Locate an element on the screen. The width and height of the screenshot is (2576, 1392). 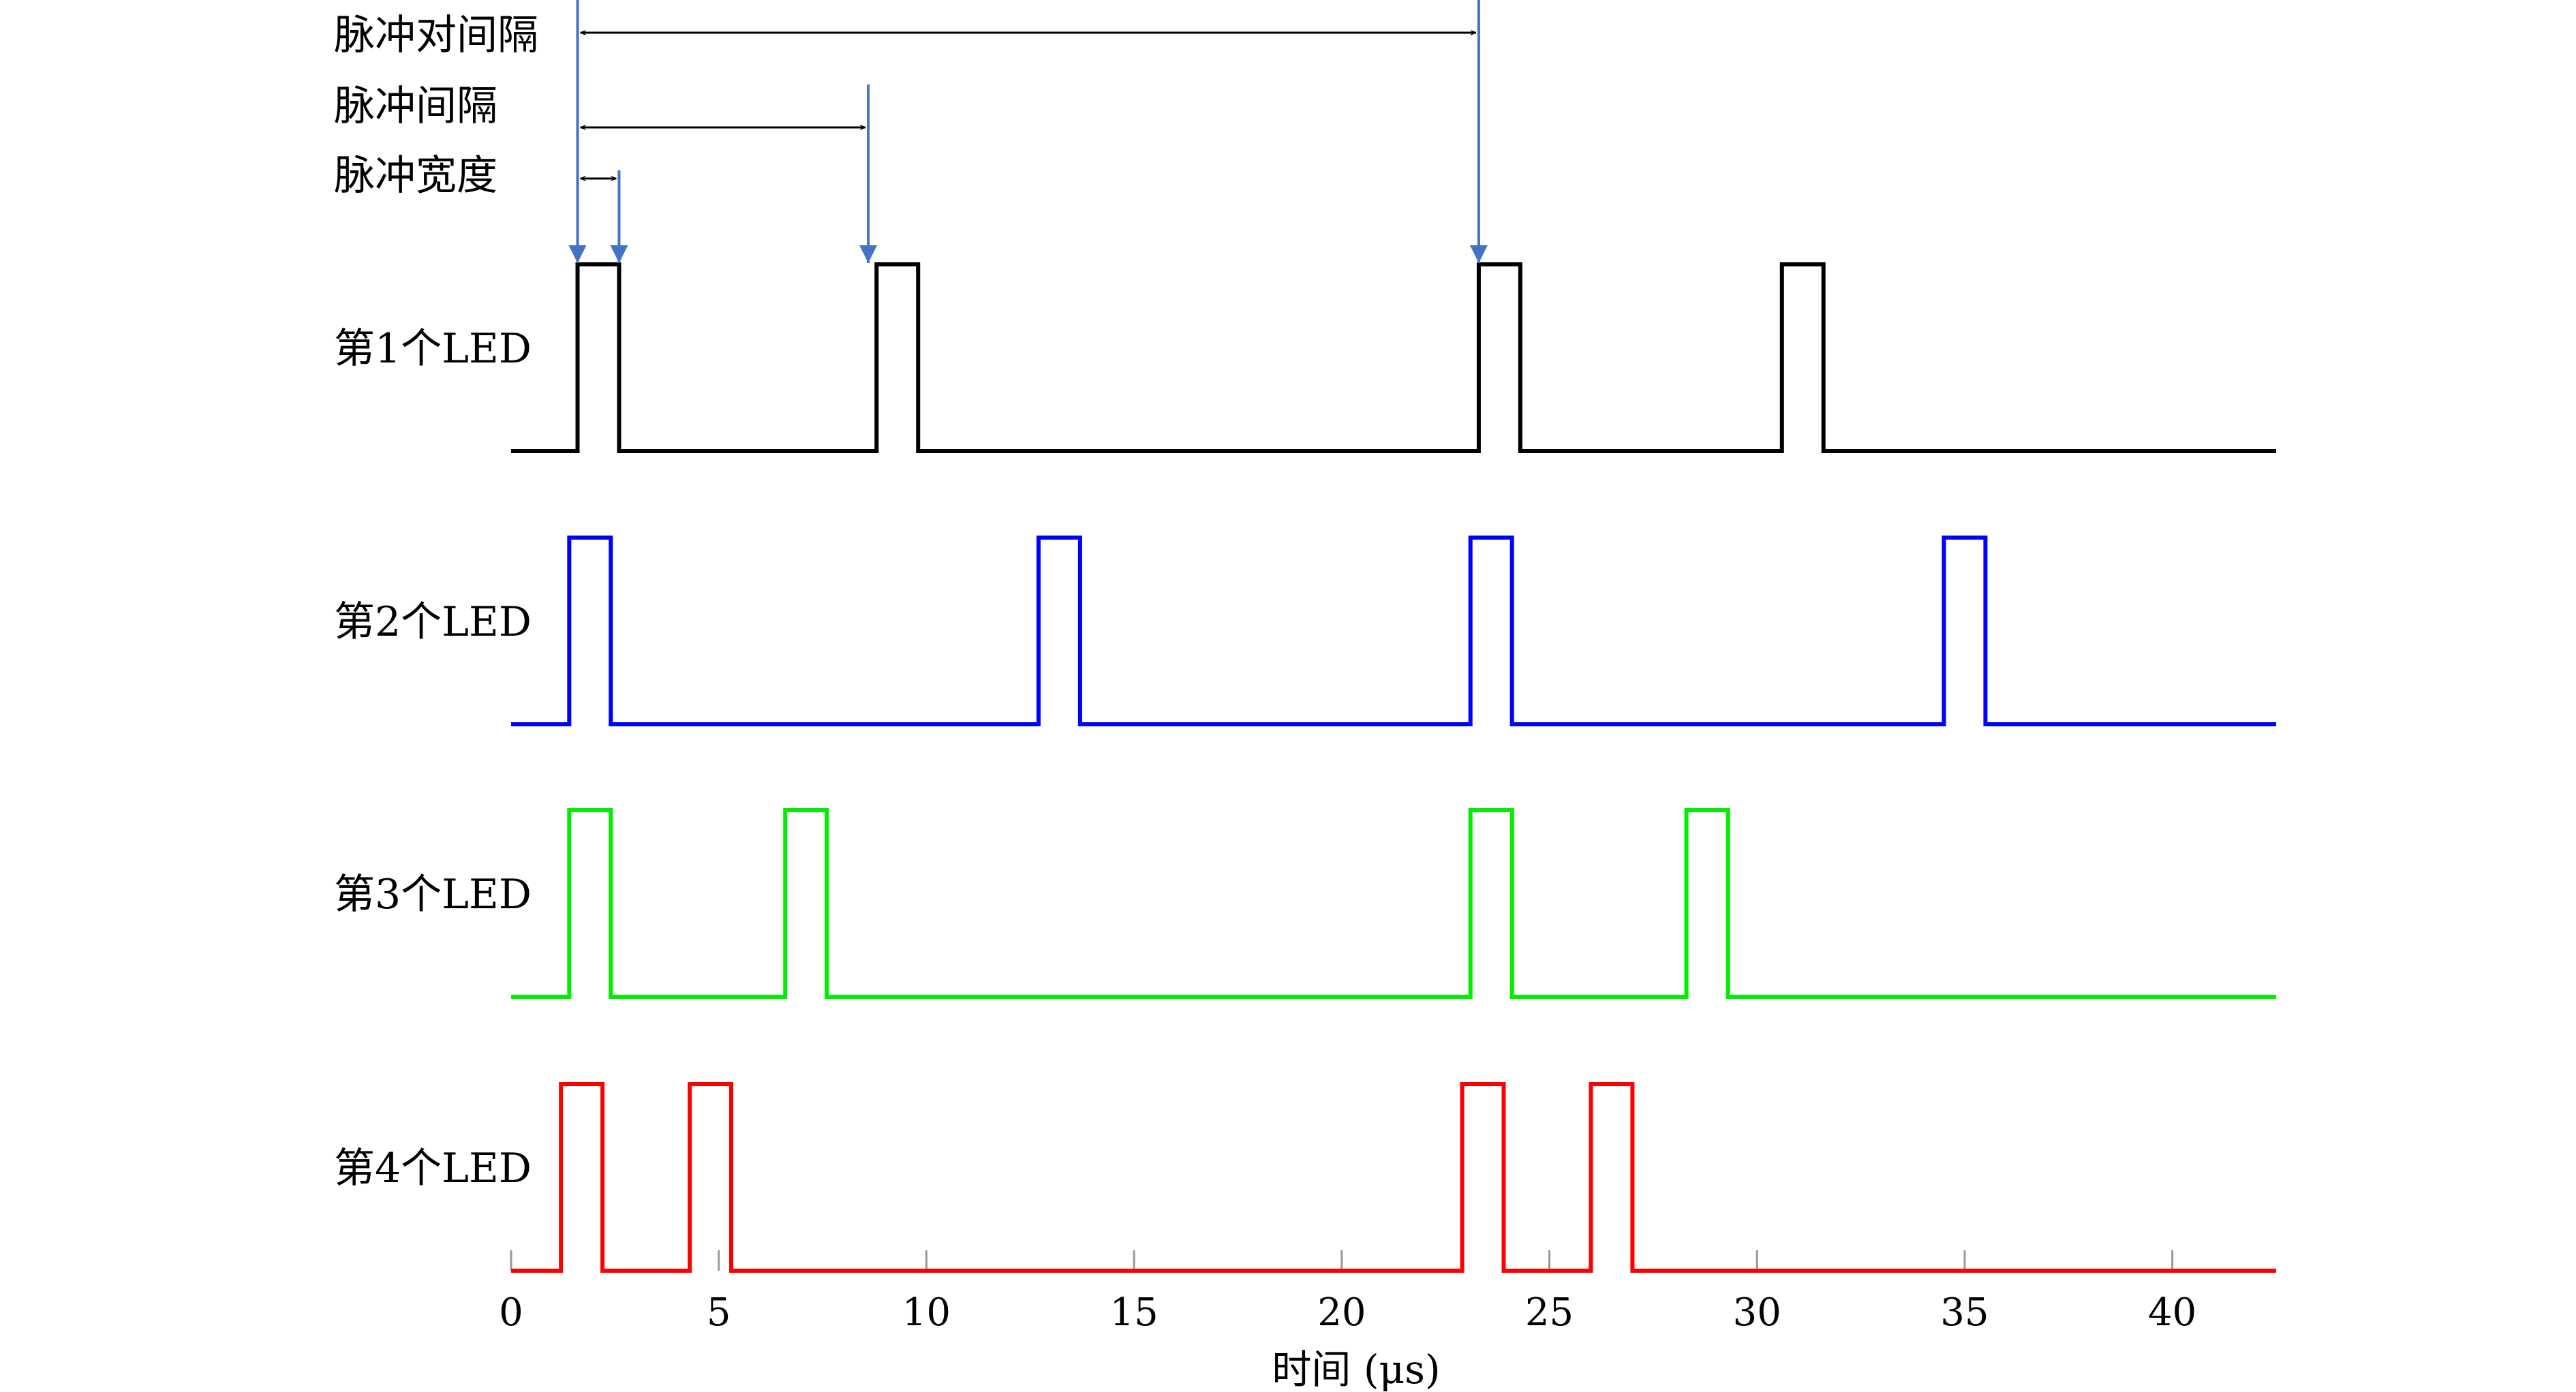
annotation-label: 脉冲间隔 is located at coordinates (415, 106).